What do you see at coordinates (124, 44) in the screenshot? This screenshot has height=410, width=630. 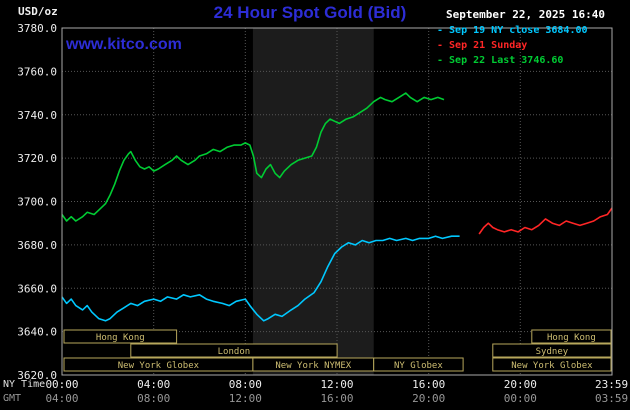 I see `kitco-watermark-link: www.kitco.com` at bounding box center [124, 44].